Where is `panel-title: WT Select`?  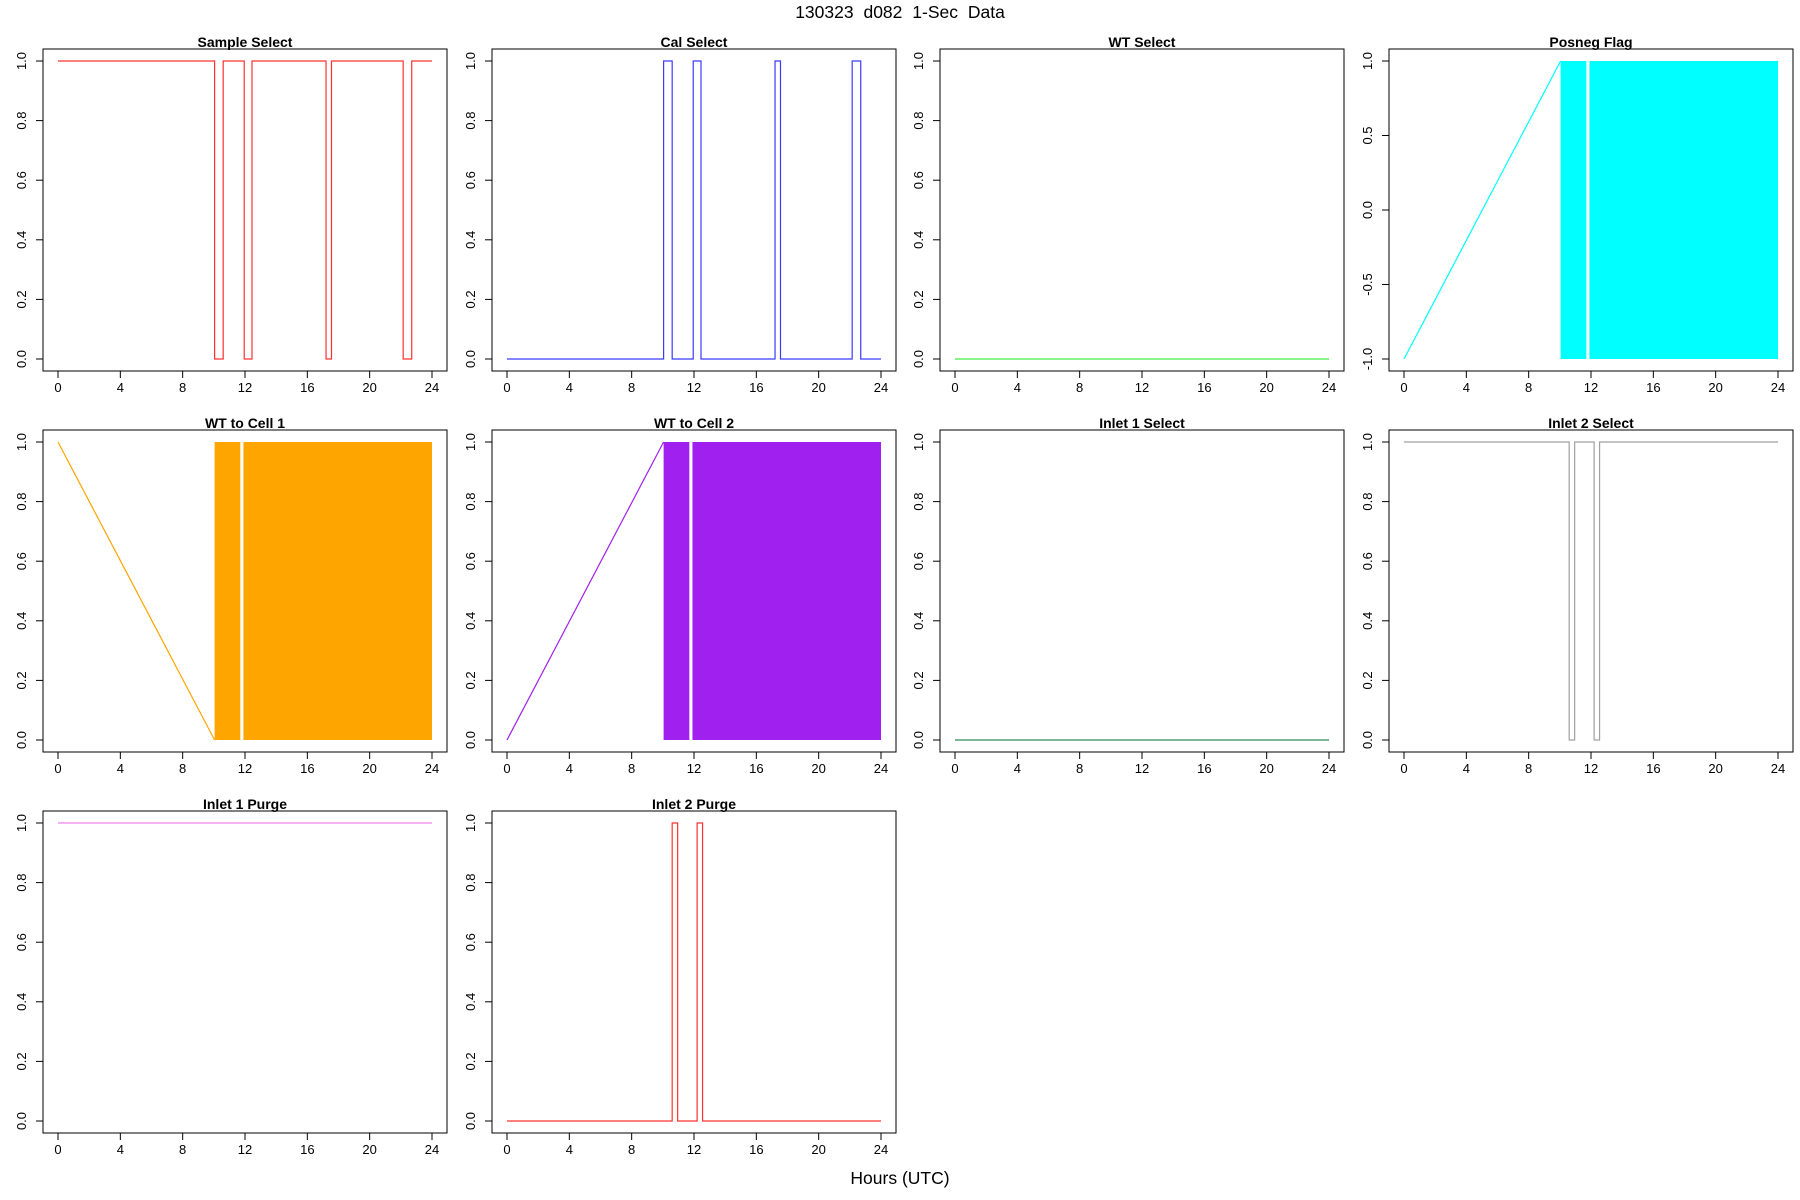 panel-title: WT Select is located at coordinates (1142, 42).